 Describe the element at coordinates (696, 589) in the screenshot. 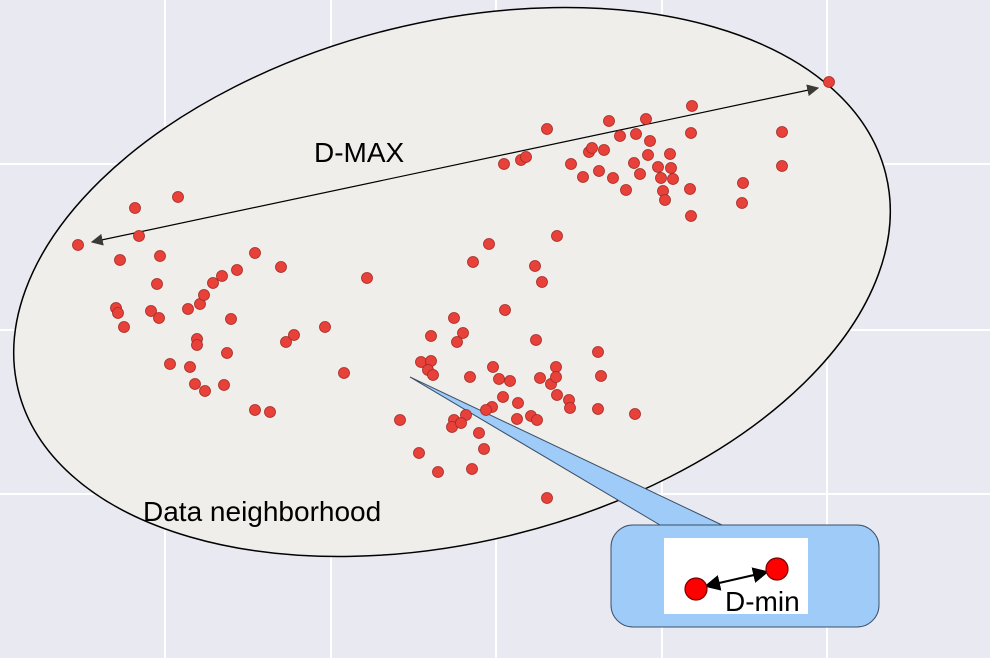

I see `zoom-point-left` at that location.